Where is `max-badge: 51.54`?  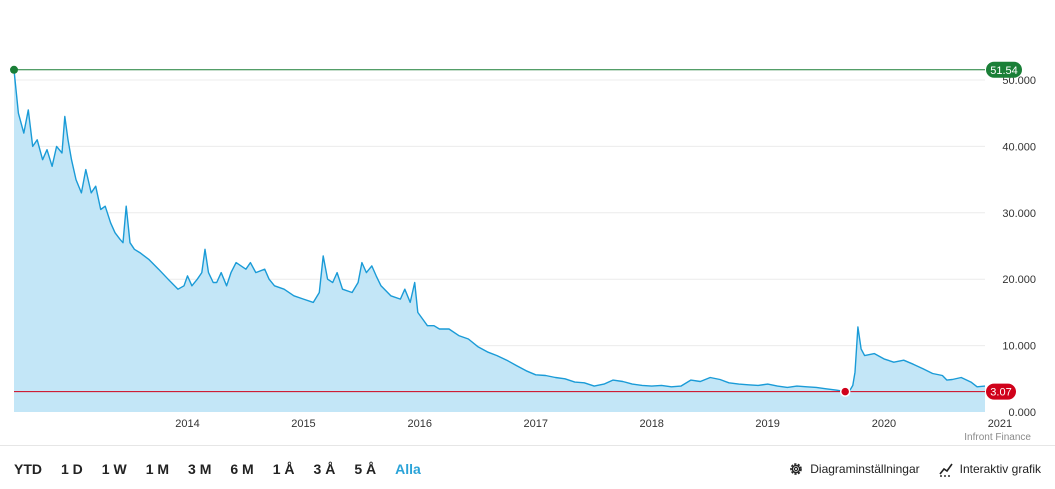
max-badge: 51.54 is located at coordinates (1004, 69).